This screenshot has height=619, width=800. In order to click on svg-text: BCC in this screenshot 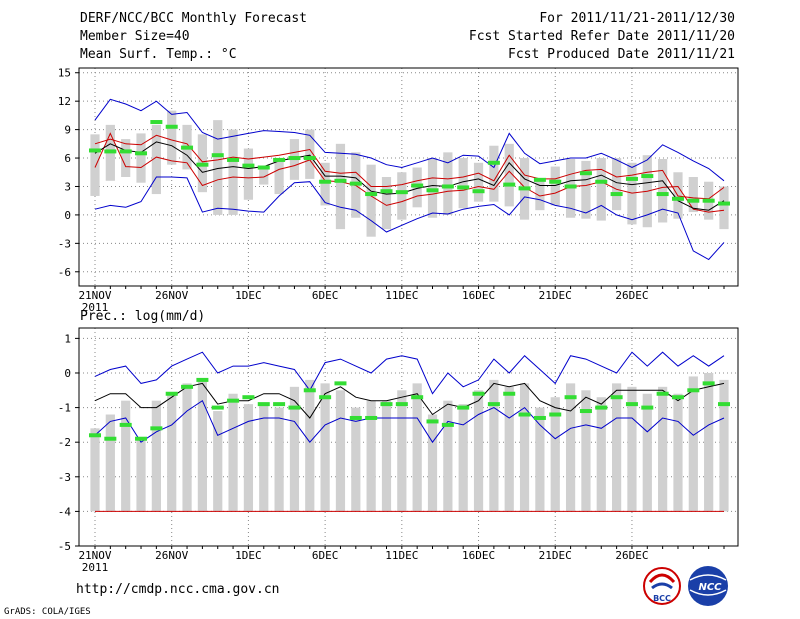, I will do `click(662, 598)`.